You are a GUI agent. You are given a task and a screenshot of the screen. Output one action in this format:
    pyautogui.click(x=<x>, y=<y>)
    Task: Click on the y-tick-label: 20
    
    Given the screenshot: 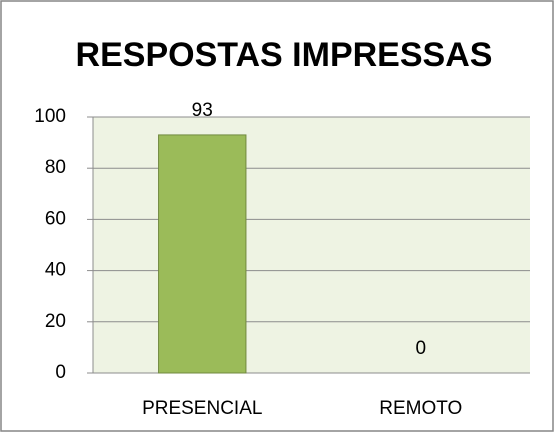 What is the action you would take?
    pyautogui.click(x=55, y=321)
    